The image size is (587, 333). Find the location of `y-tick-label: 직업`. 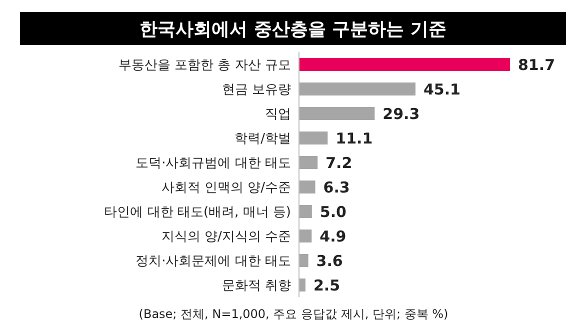

y-tick-label: 직업 is located at coordinates (278, 114).